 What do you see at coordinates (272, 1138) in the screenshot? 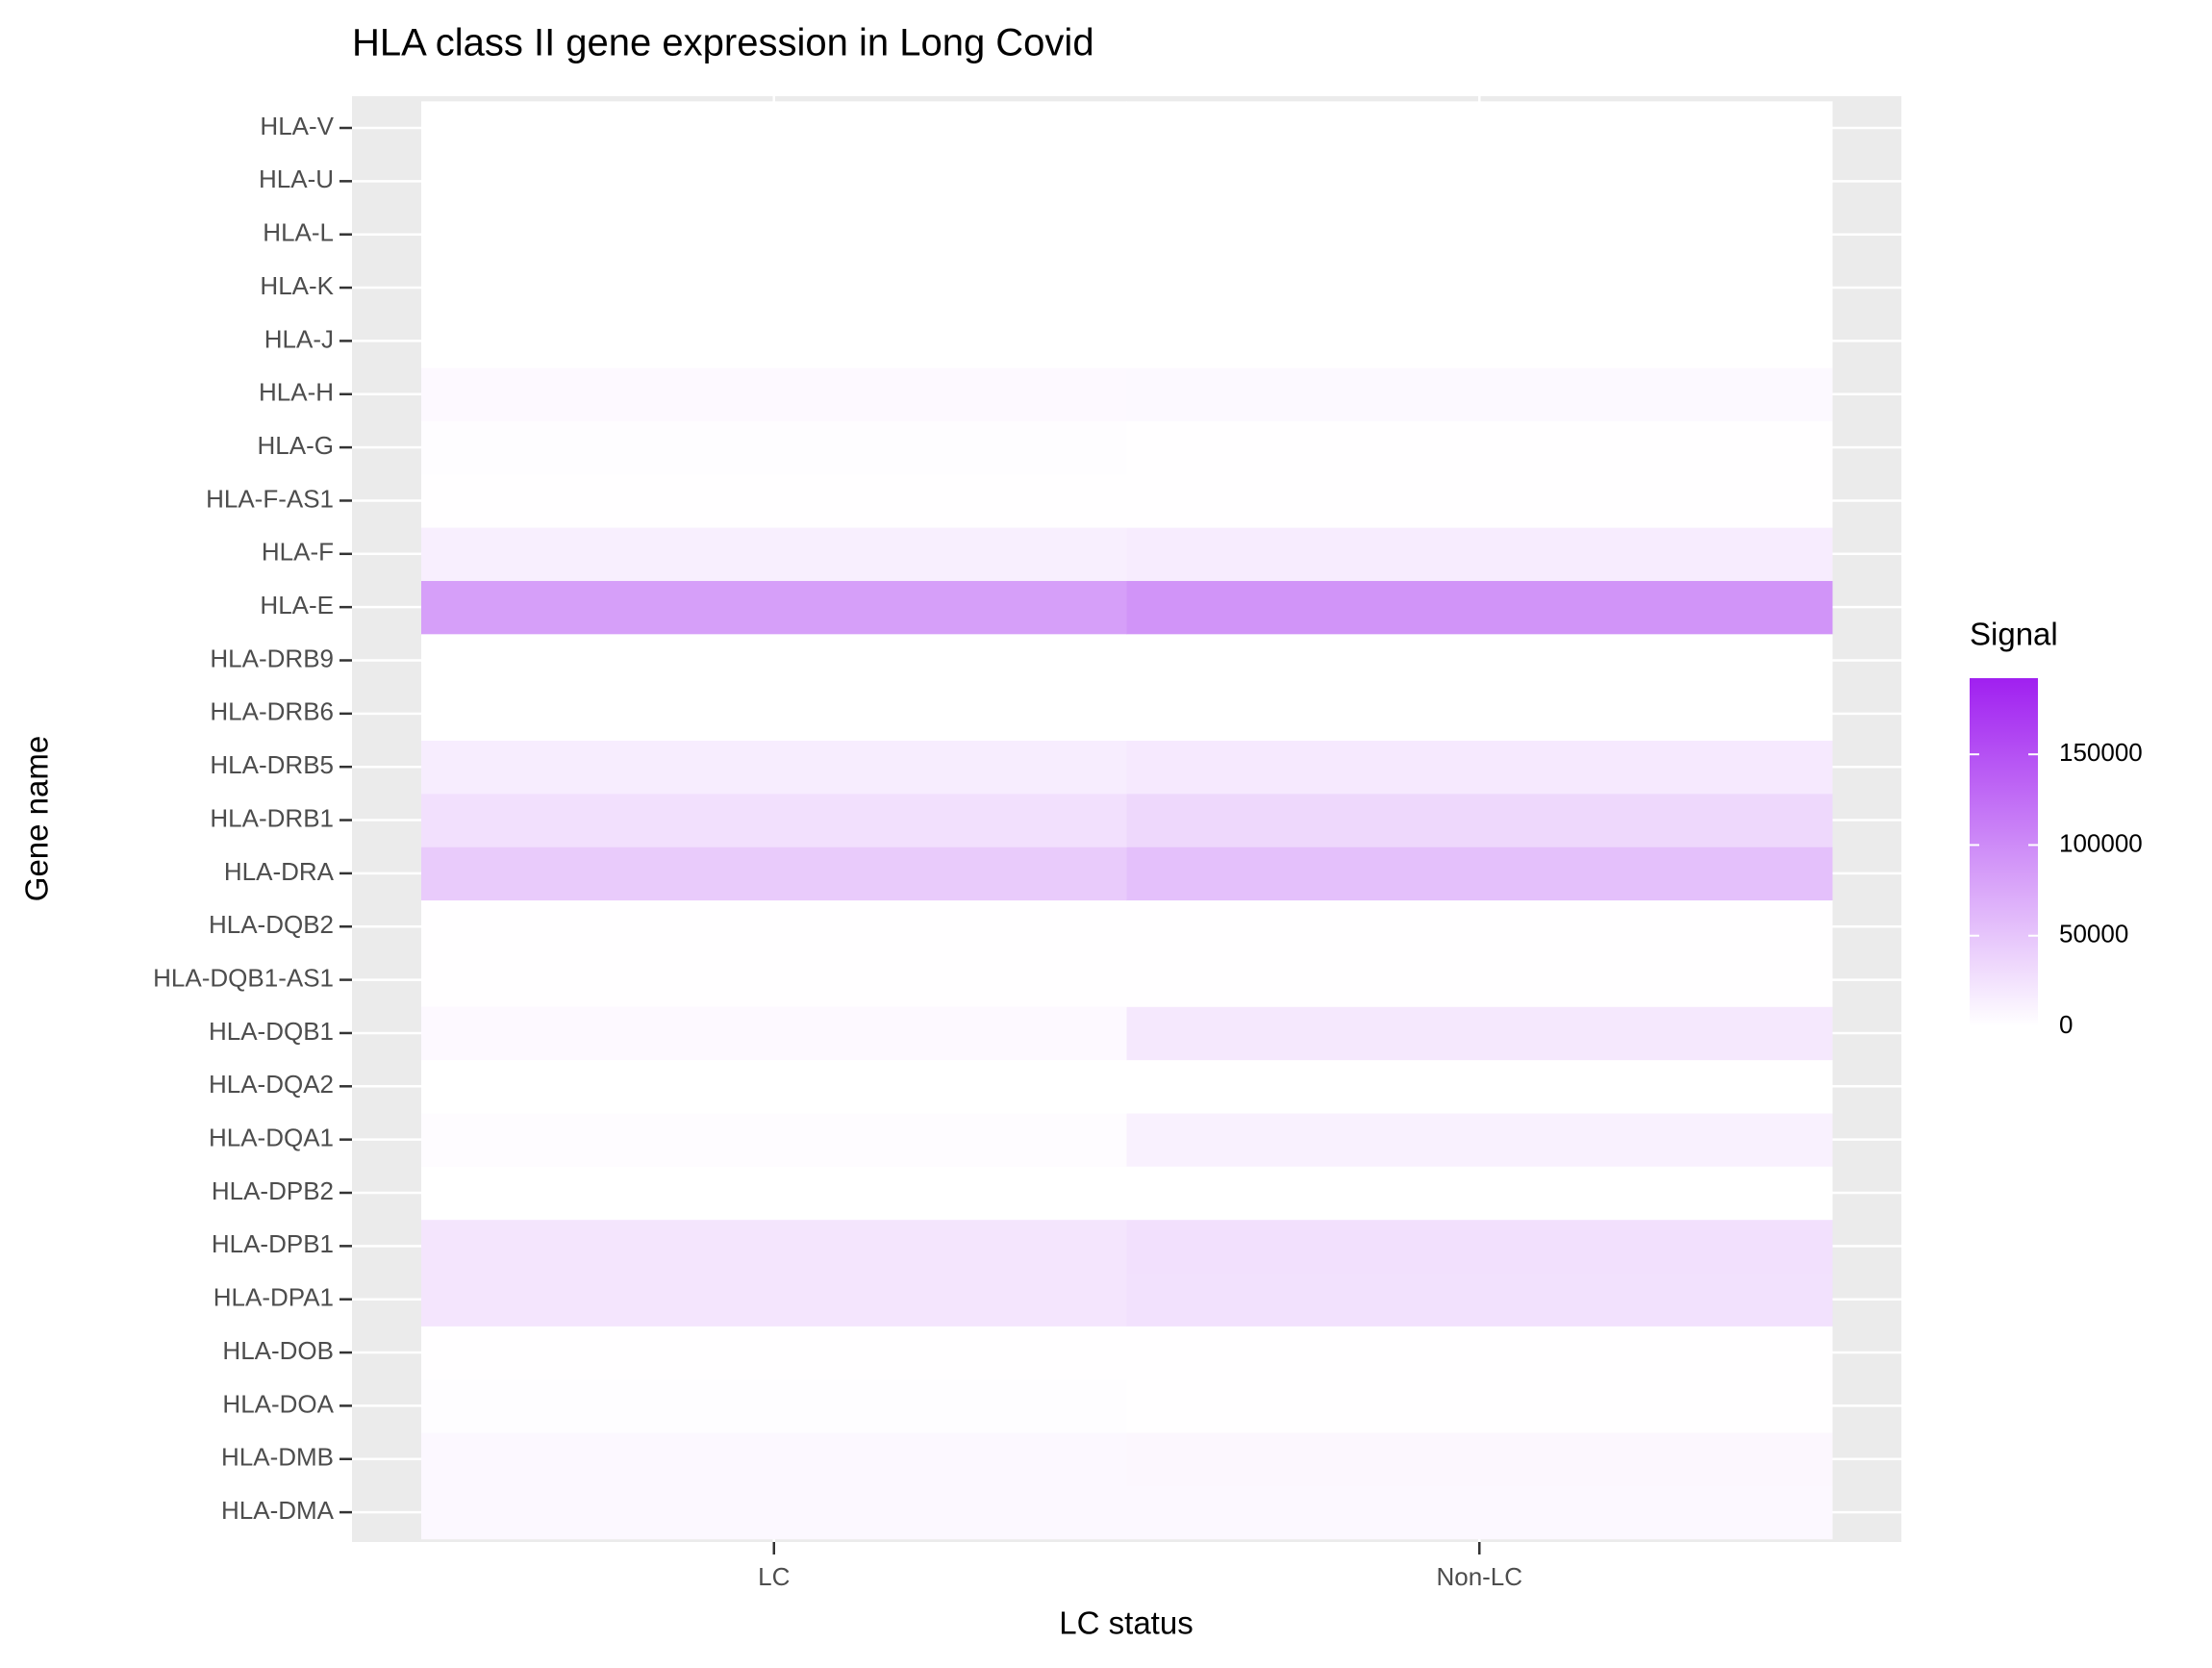
I see `y-tick-label: HLA-DQA1` at bounding box center [272, 1138].